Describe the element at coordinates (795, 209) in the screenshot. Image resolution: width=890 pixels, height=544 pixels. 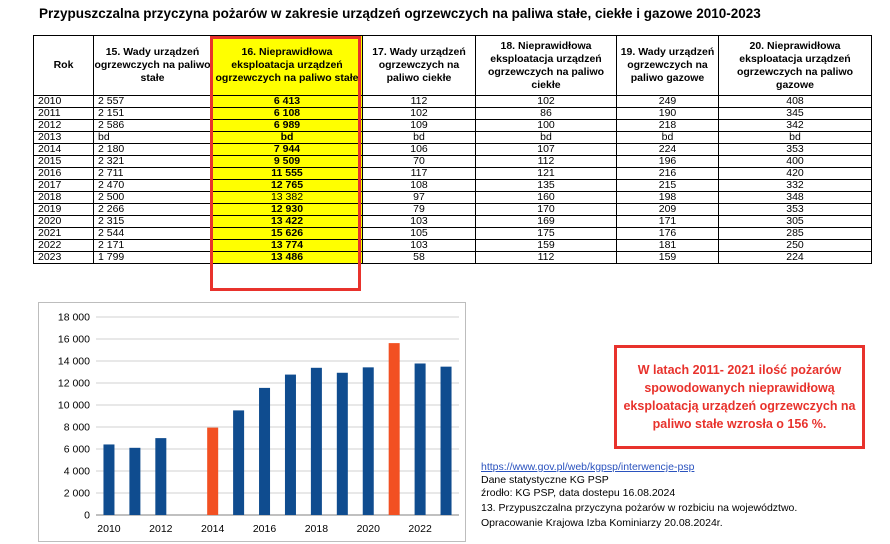
I see `cell-col20: 353` at that location.